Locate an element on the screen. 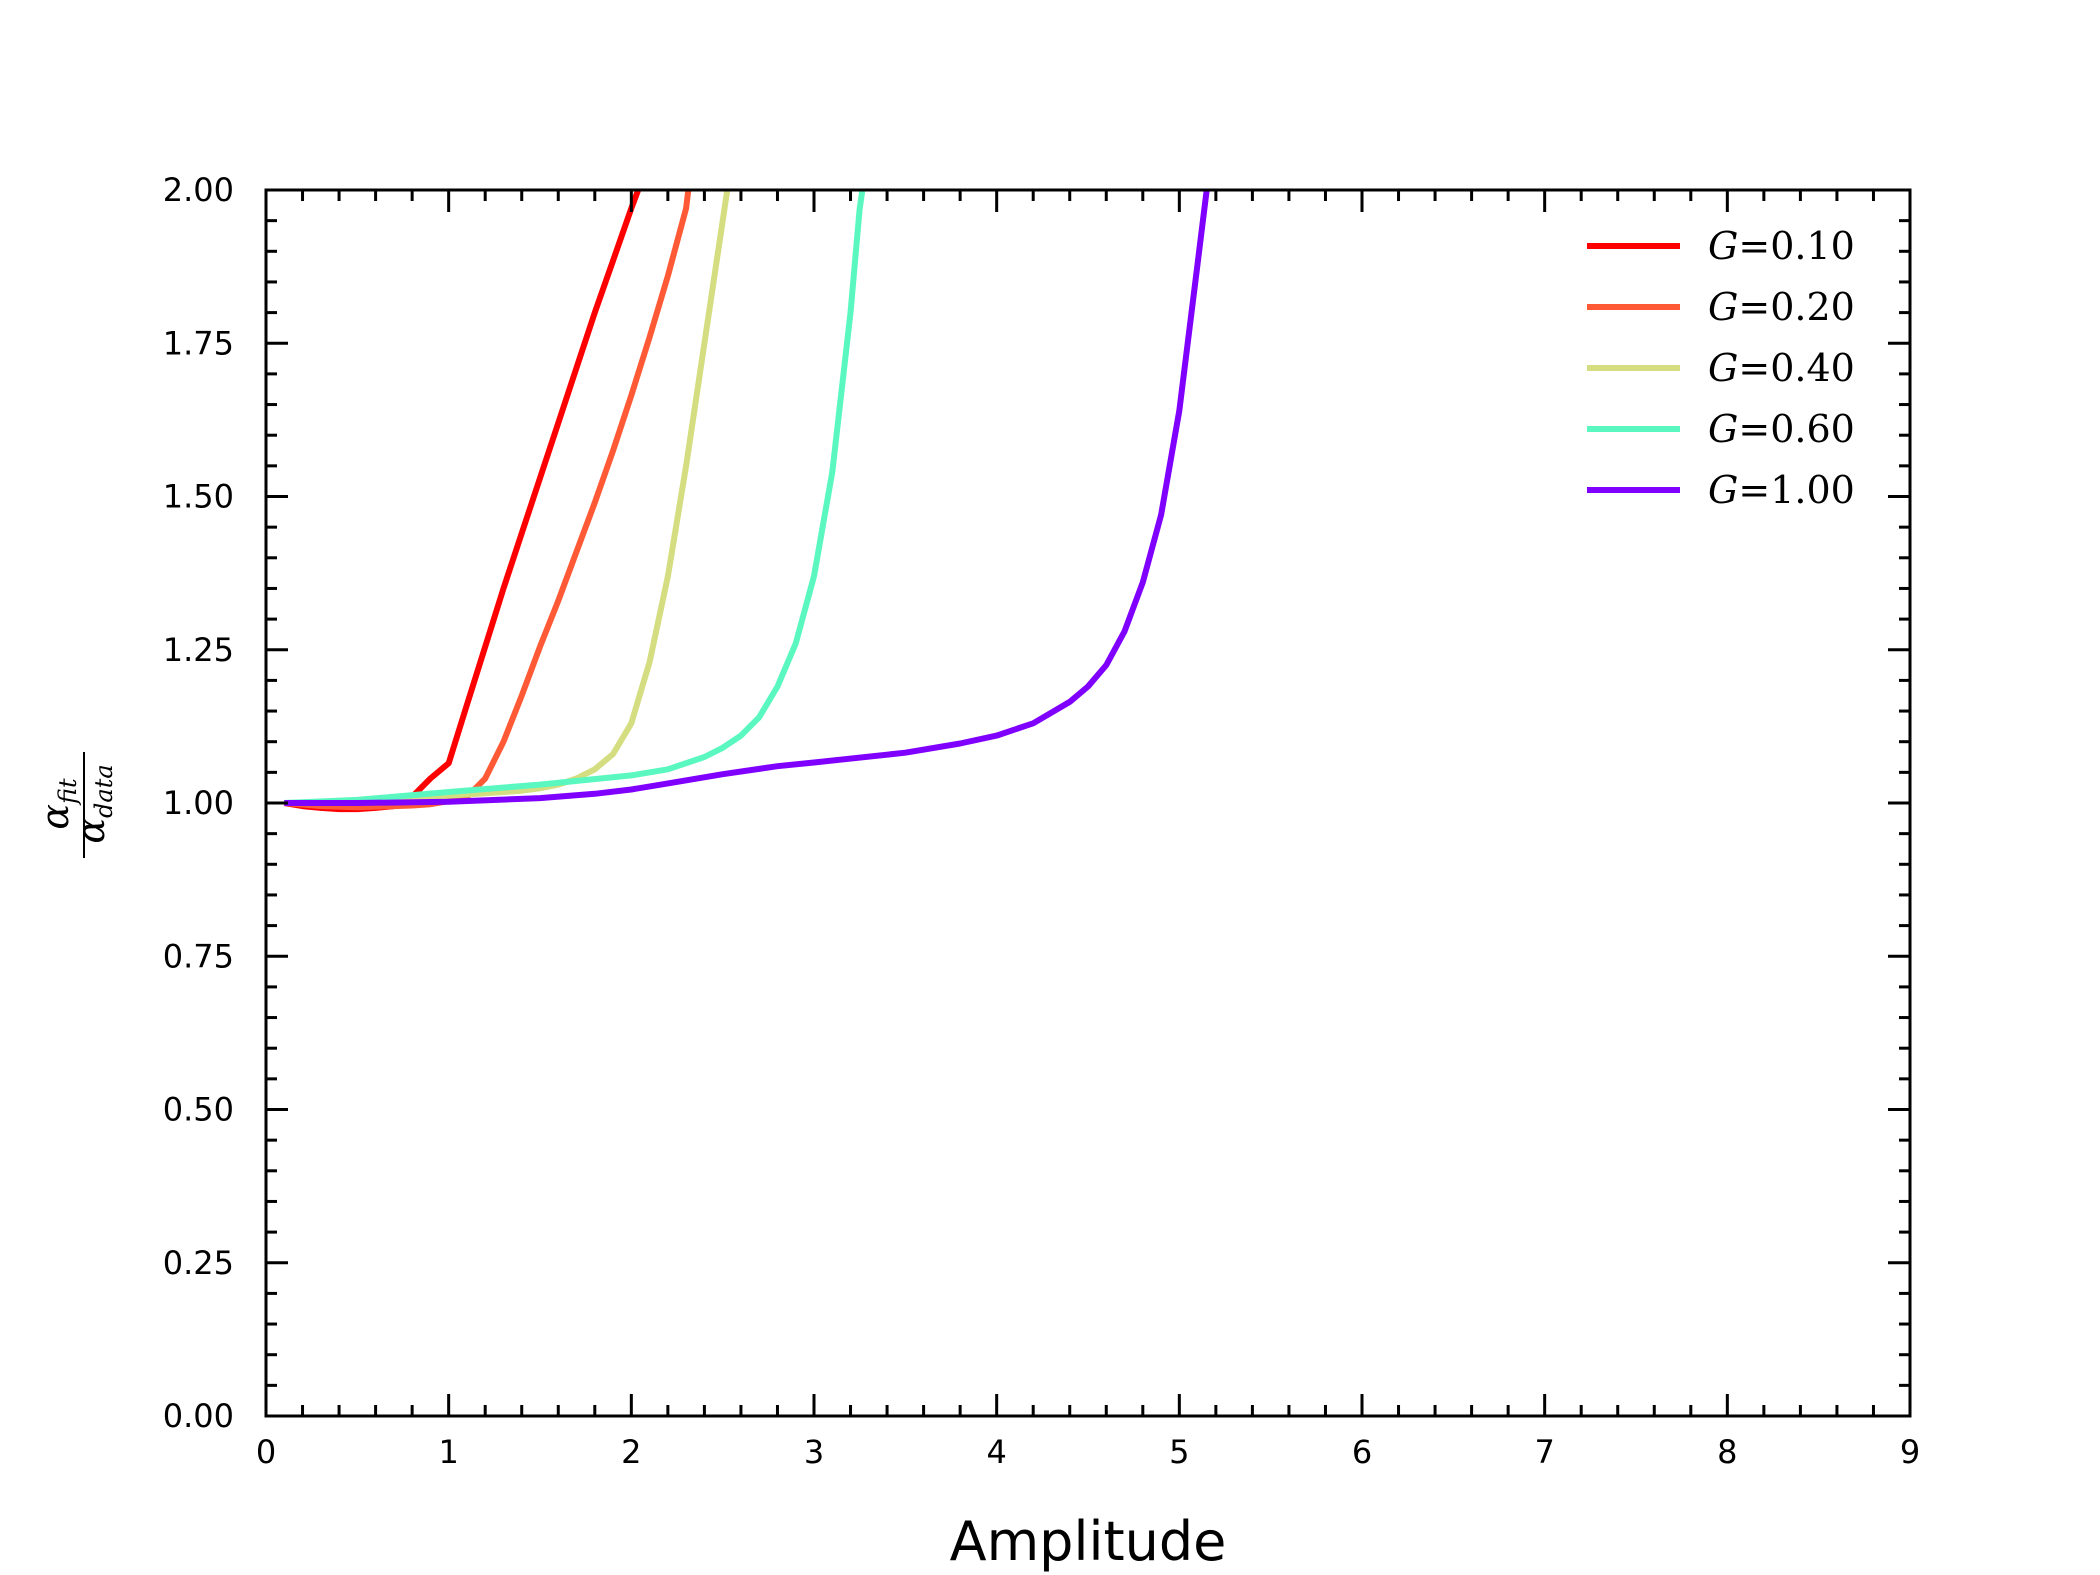  y-tick-label: 1.75 is located at coordinates (198, 343).